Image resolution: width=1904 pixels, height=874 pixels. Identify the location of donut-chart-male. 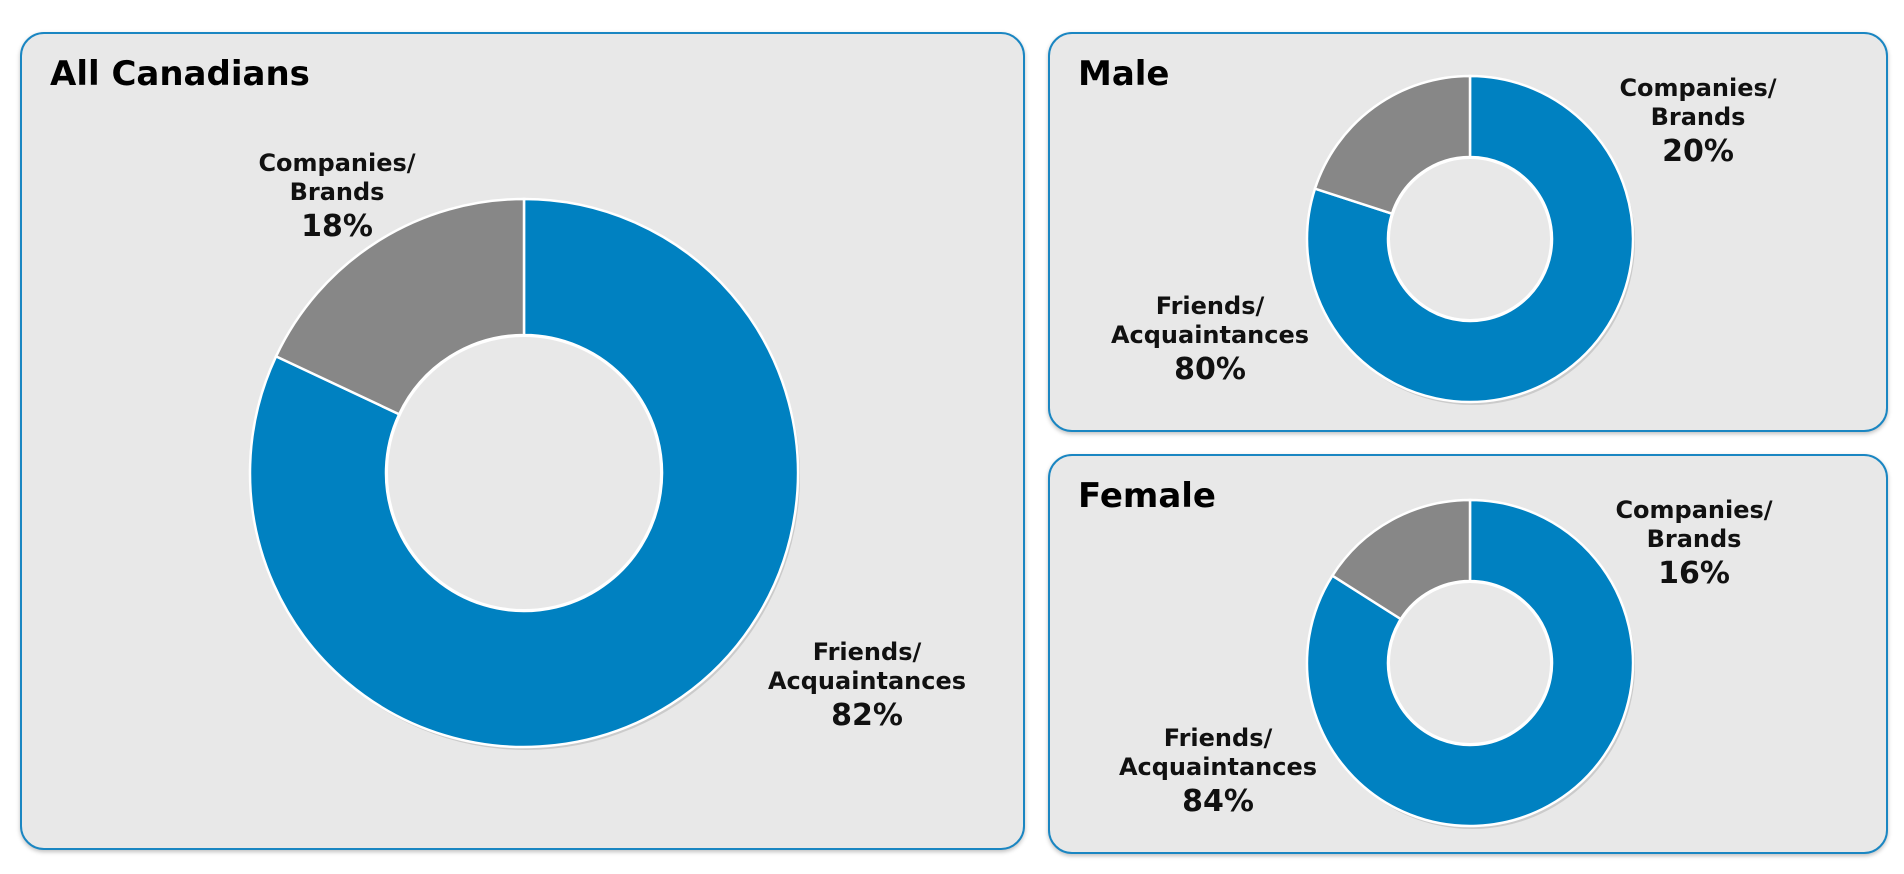
(1470, 239).